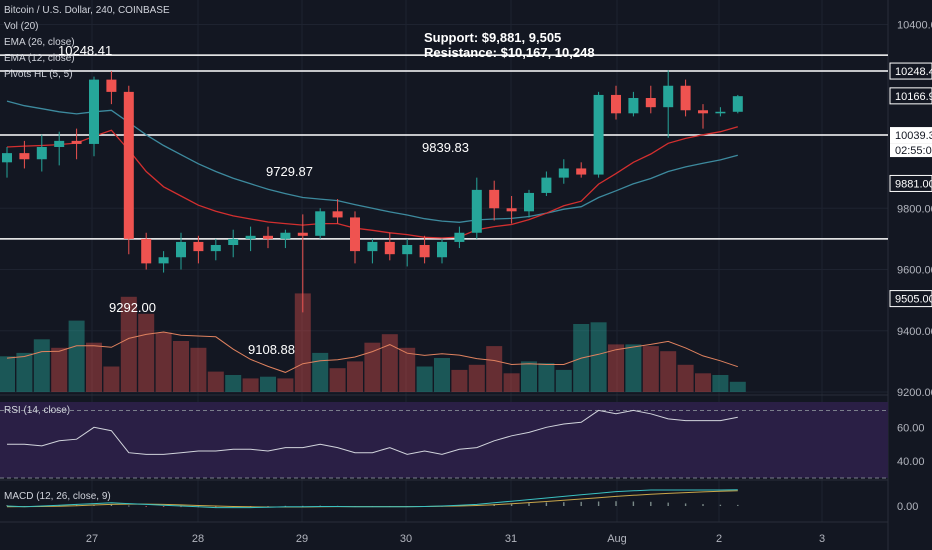 The image size is (932, 550). I want to click on pivot-high-label: 9729.87, so click(289, 171).